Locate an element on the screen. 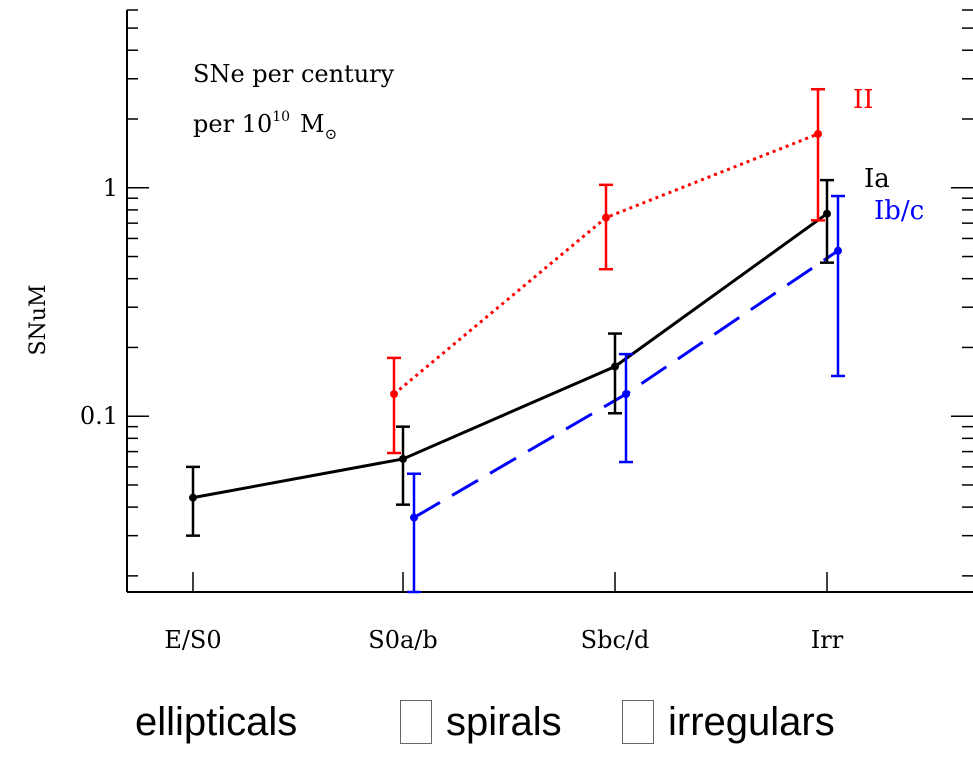  y-tick-label: 0.1 is located at coordinates (99, 416).